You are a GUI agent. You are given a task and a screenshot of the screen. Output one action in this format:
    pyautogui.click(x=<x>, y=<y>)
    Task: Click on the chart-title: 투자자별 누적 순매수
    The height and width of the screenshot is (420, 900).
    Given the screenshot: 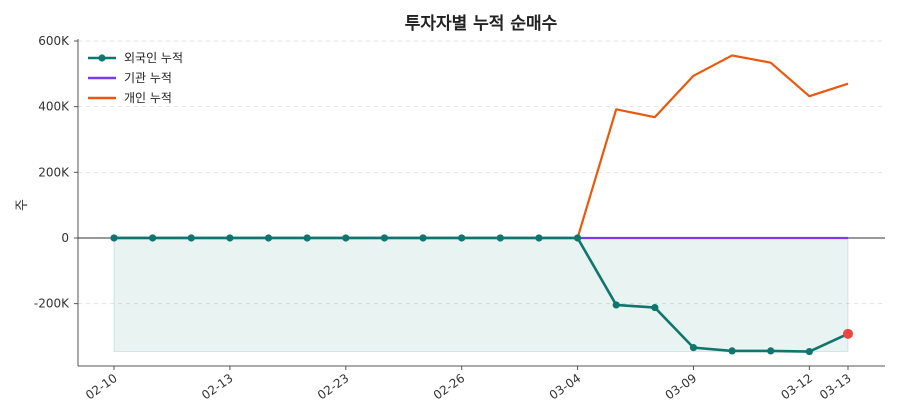 What is the action you would take?
    pyautogui.click(x=481, y=24)
    